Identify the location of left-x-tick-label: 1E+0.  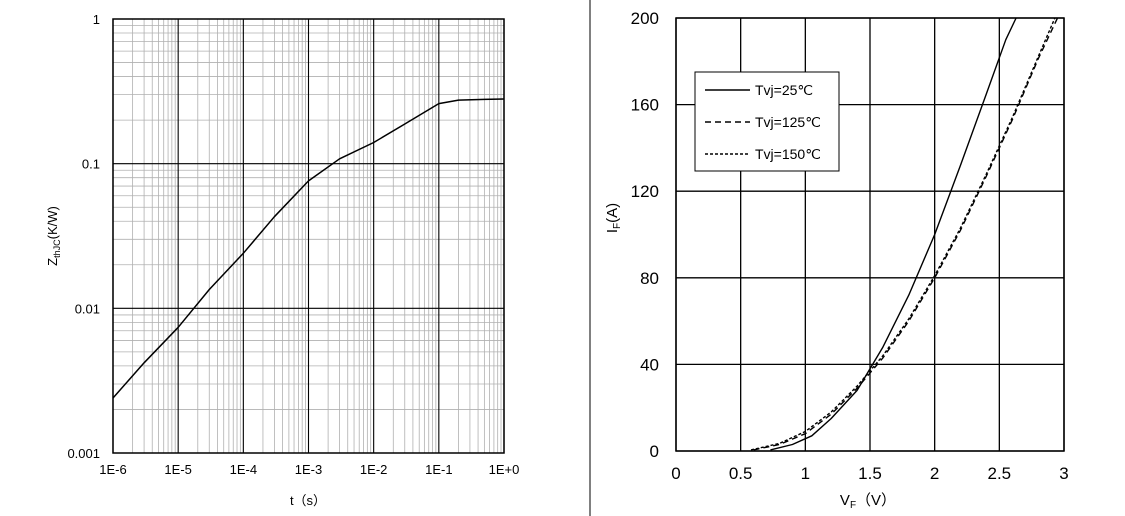
(504, 469).